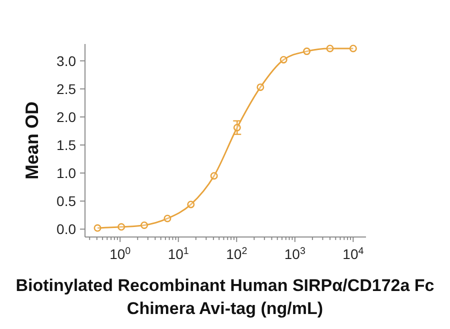 The image size is (450, 329). What do you see at coordinates (66, 60) in the screenshot?
I see `y-tick-label: 3.0` at bounding box center [66, 60].